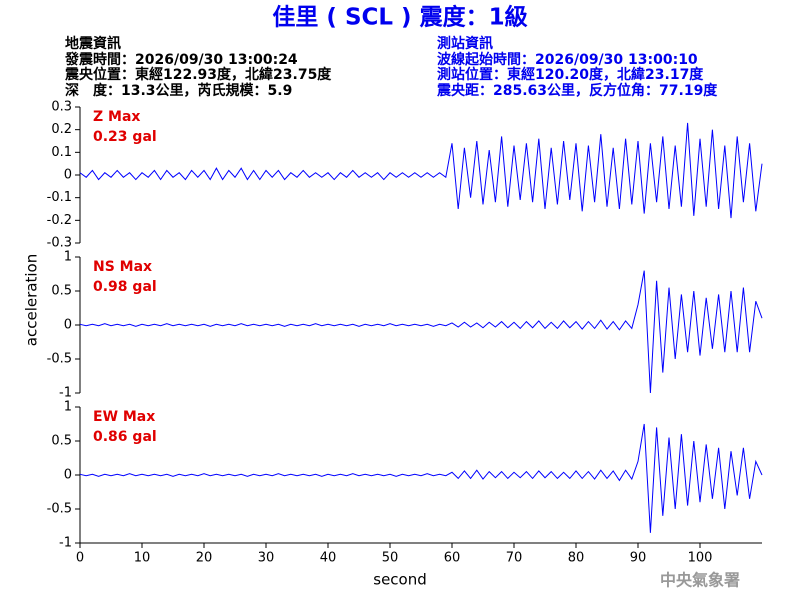 The height and width of the screenshot is (600, 800). What do you see at coordinates (122, 267) in the screenshot?
I see `annotation: NS Max` at bounding box center [122, 267].